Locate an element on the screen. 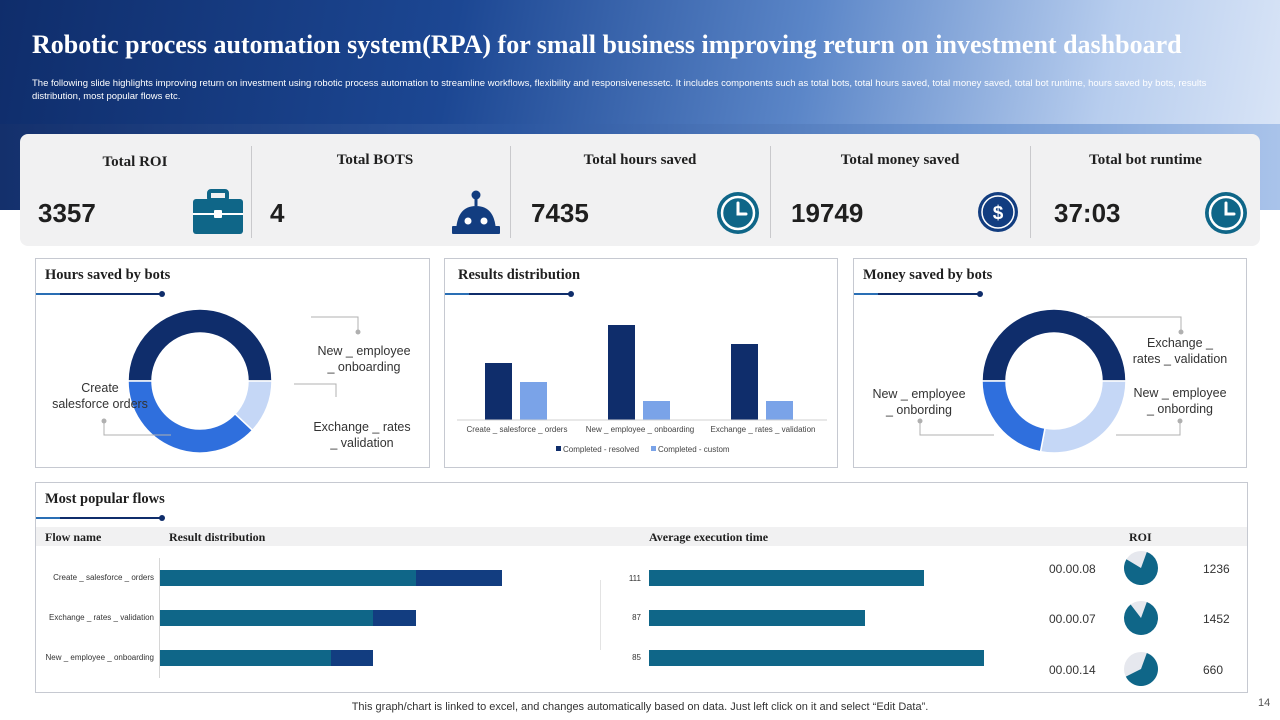  kpi-value: 7435 is located at coordinates (560, 213).